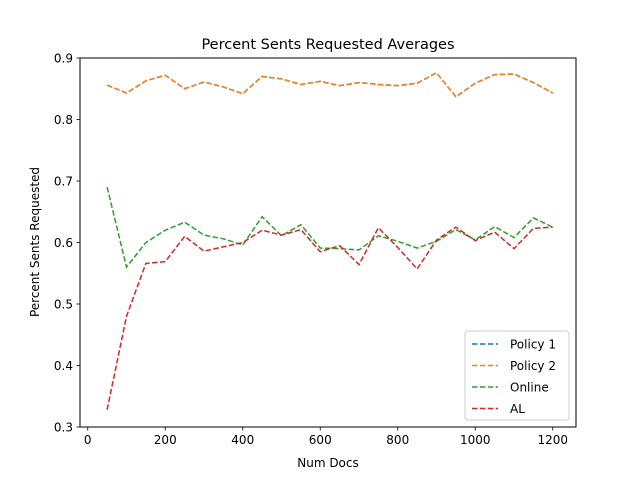 Image resolution: width=640 pixels, height=480 pixels. I want to click on legend-box, so click(517, 375).